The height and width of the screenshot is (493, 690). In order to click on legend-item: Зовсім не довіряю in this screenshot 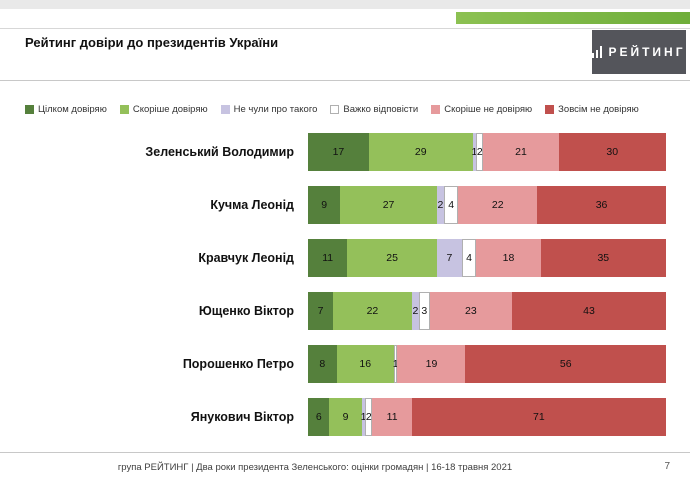, I will do `click(592, 109)`.